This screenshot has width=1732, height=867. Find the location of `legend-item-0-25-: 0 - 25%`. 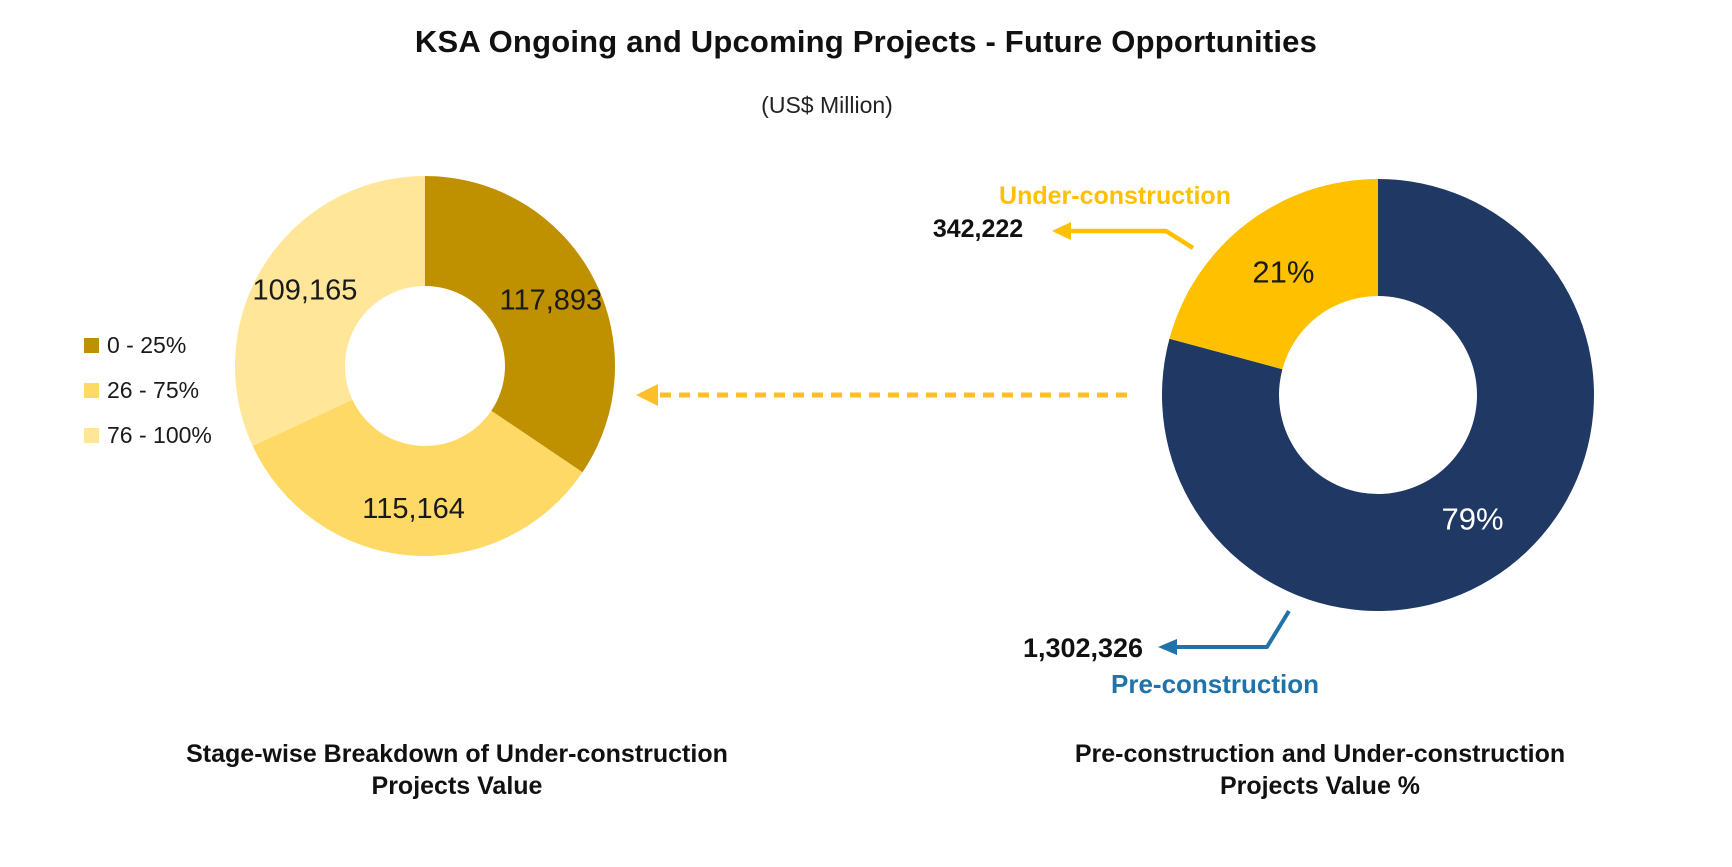

legend-item-0-25-: 0 - 25% is located at coordinates (148, 345).